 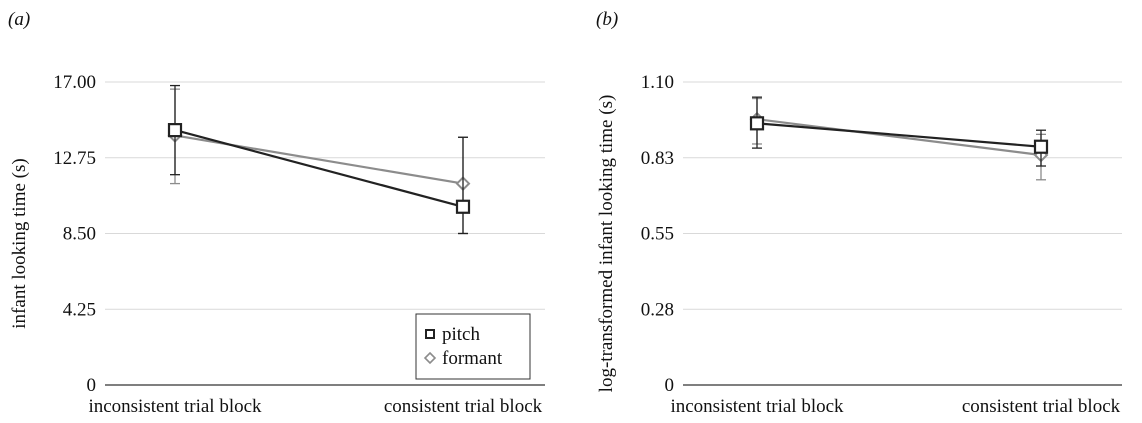 What do you see at coordinates (74, 158) in the screenshot?
I see `y-tick-label: 12.75` at bounding box center [74, 158].